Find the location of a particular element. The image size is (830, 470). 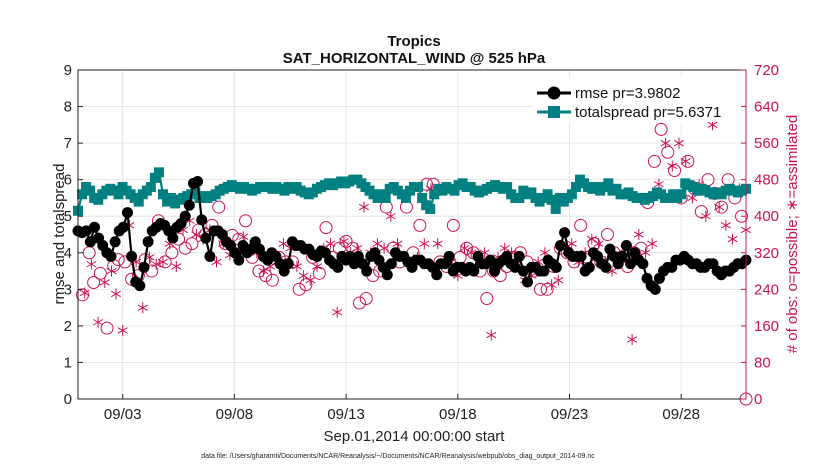

y-tick-label: 7 is located at coordinates (68, 143).